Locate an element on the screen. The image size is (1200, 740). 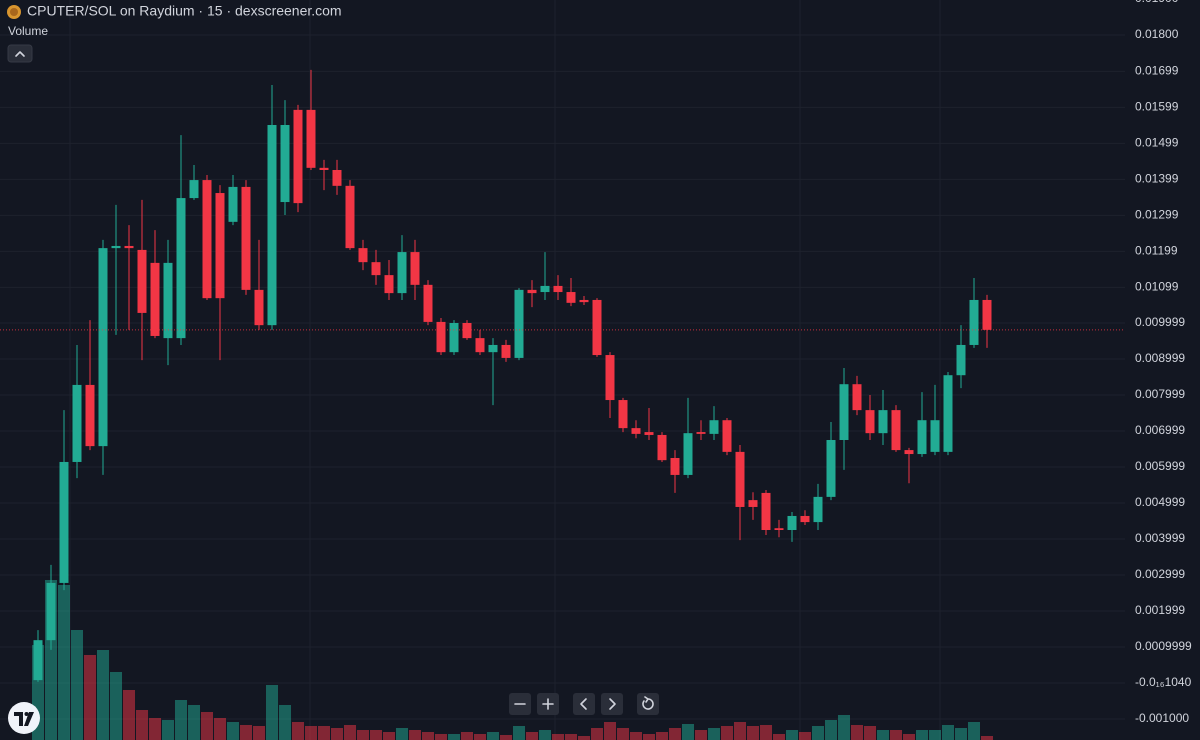
collapse-icon is located at coordinates (20, 54).